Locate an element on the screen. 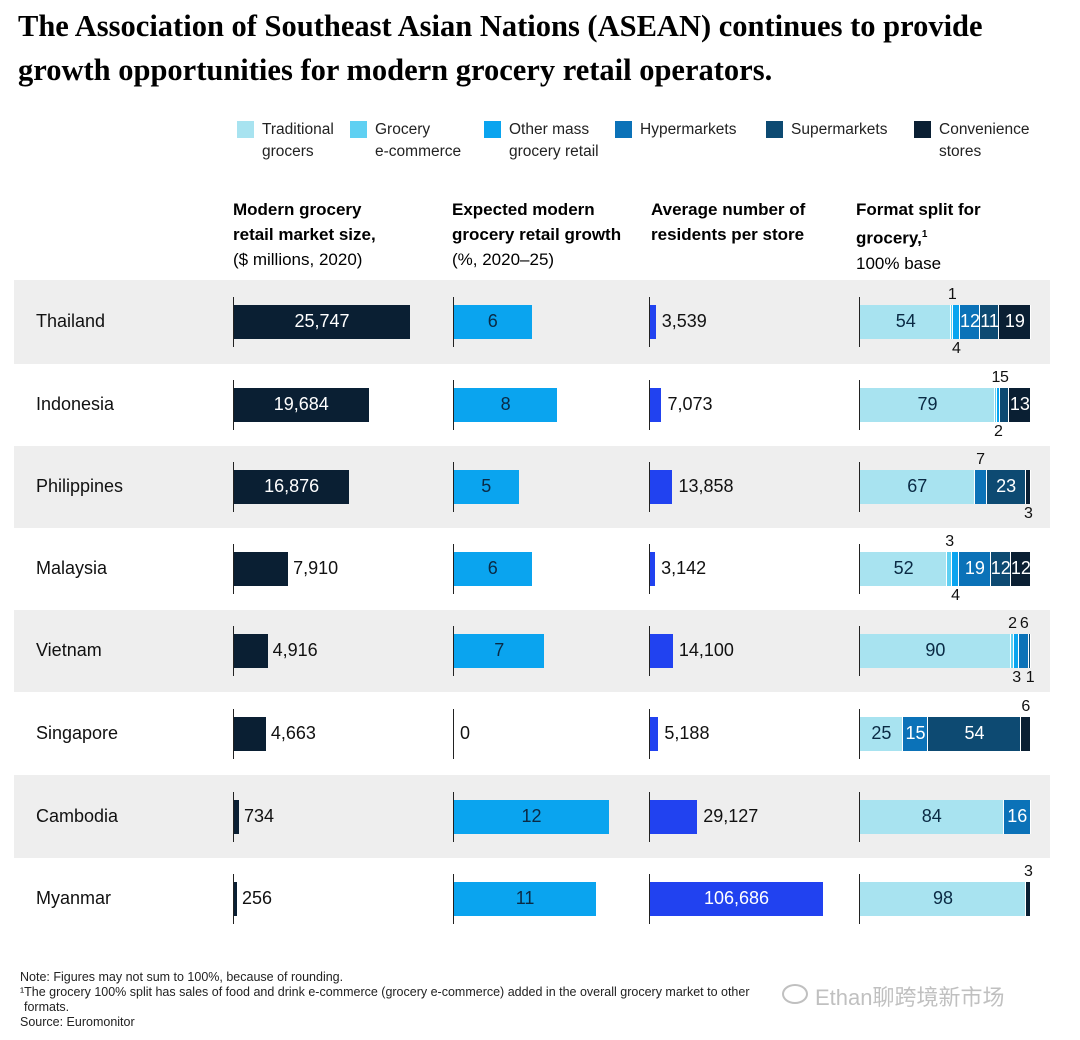 The image size is (1080, 1040). country-label: Myanmar is located at coordinates (74, 898).